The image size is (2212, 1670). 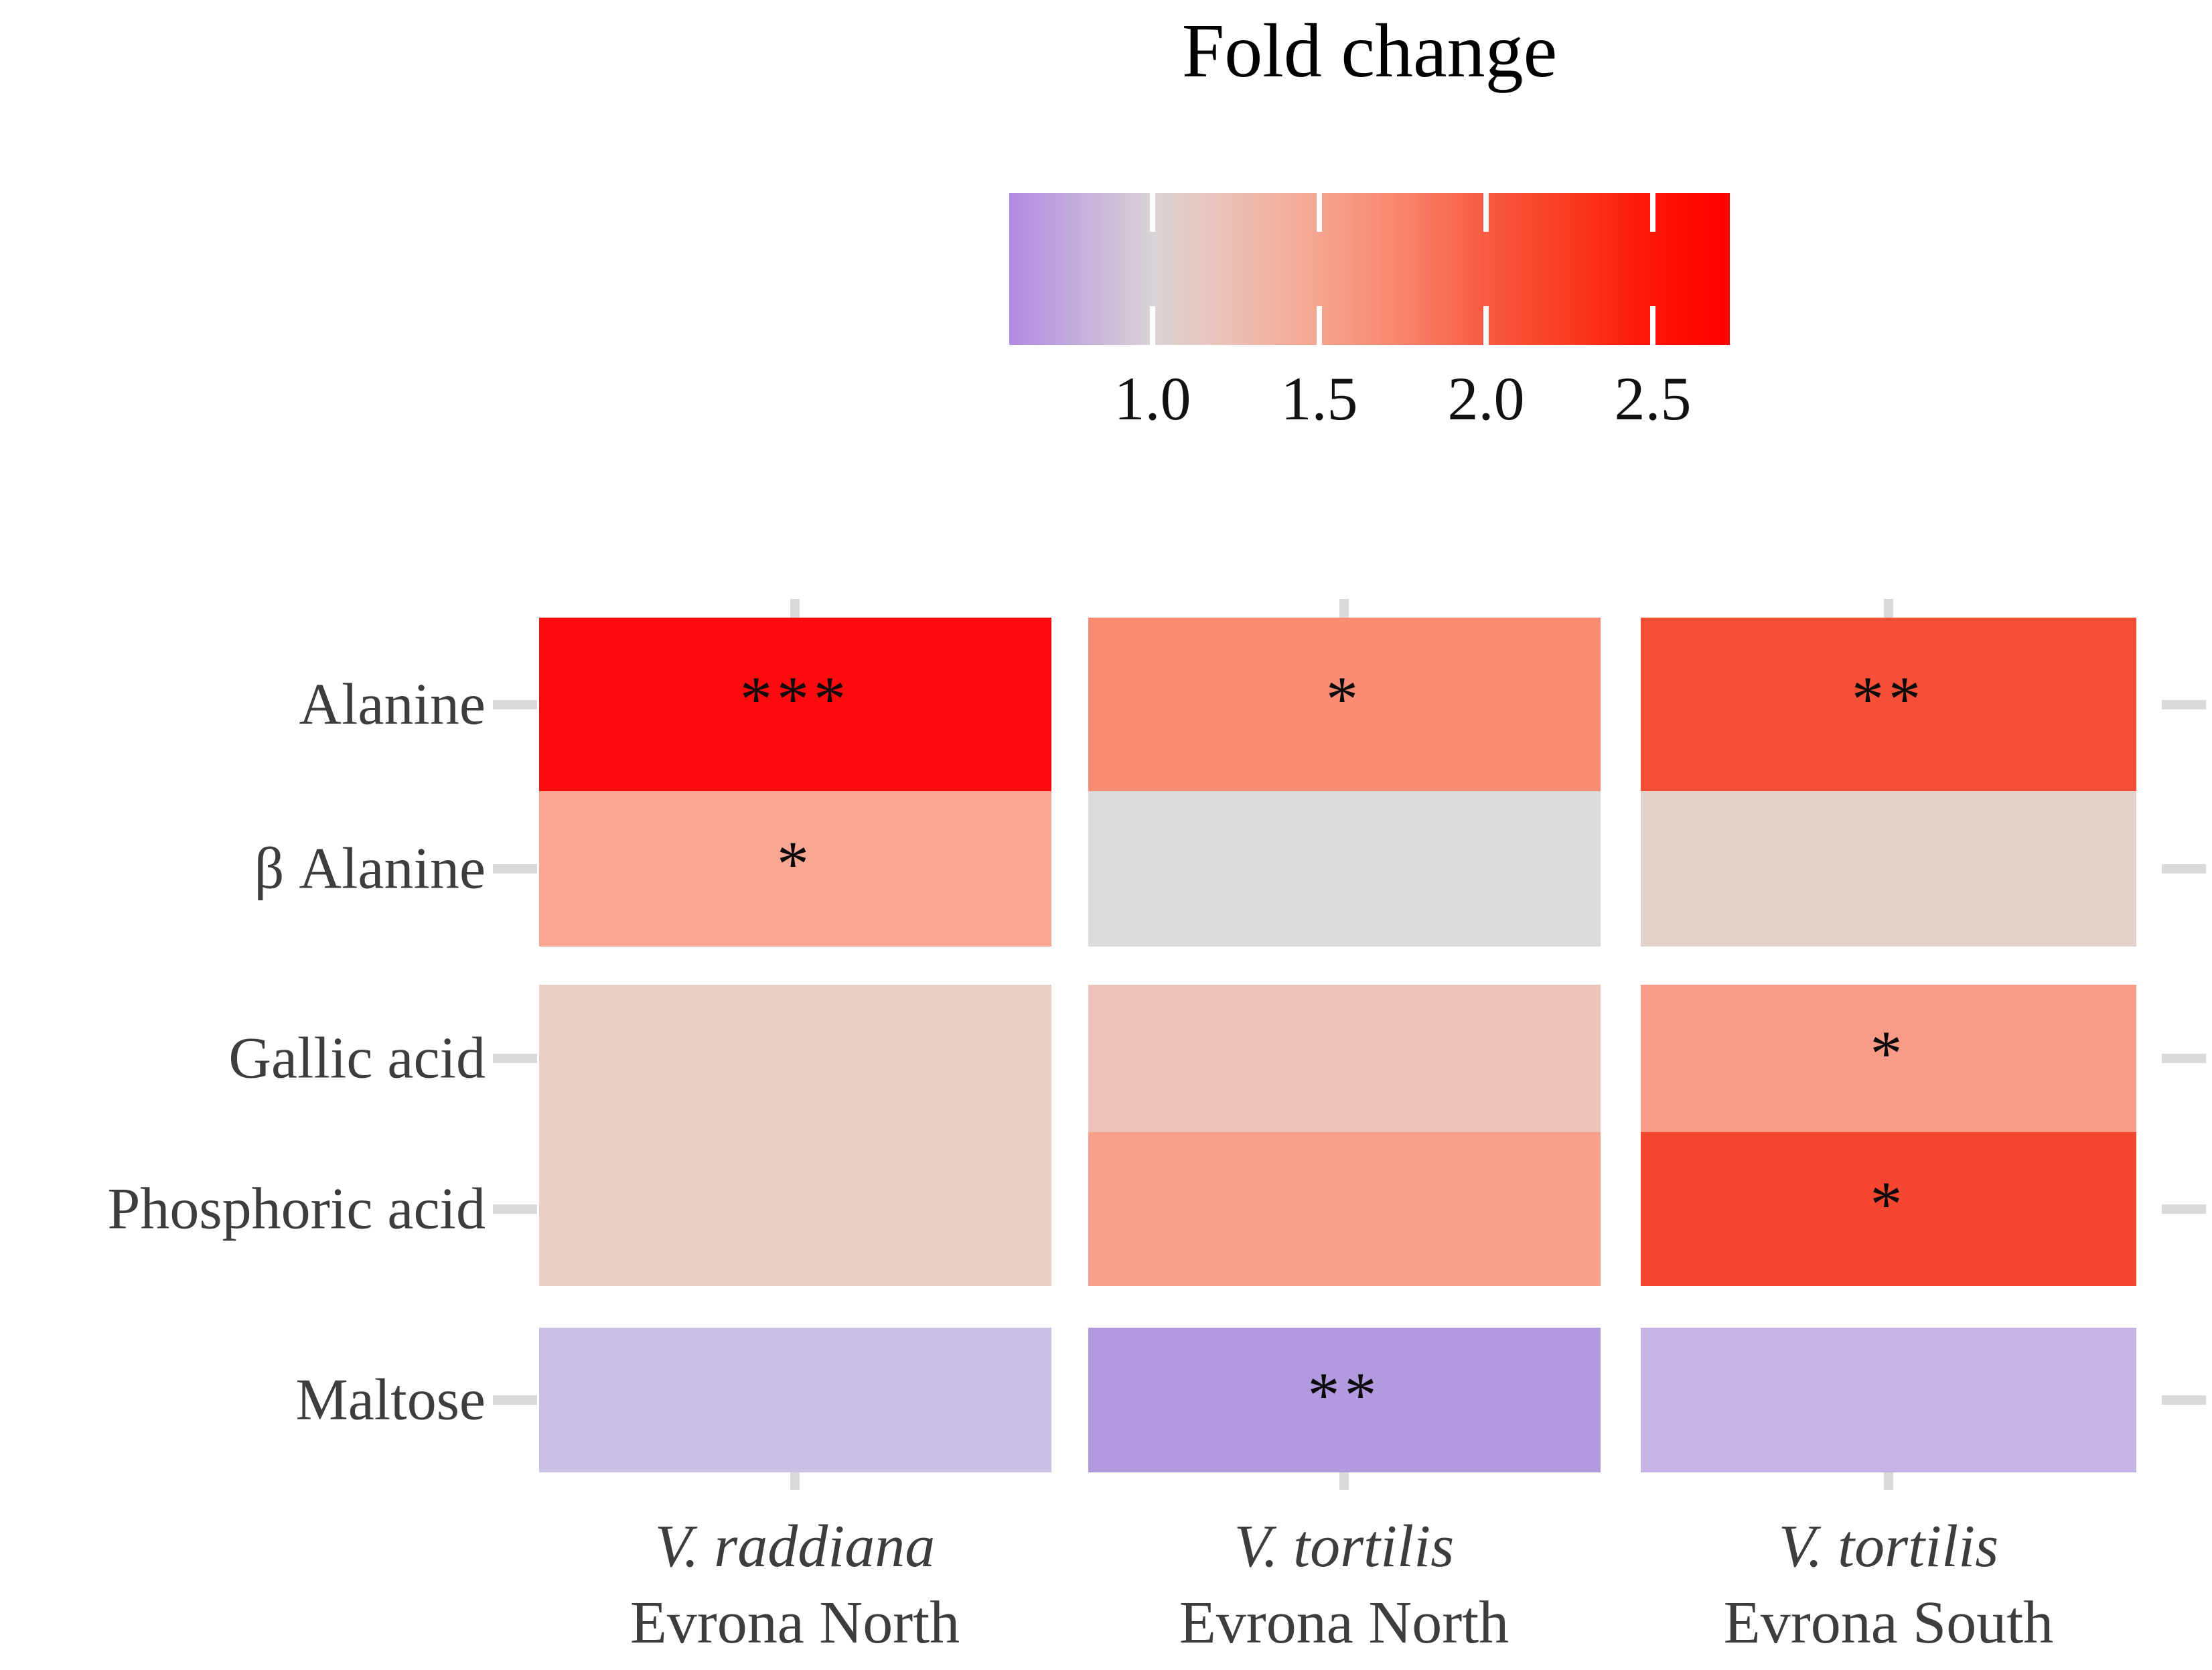 What do you see at coordinates (392, 705) in the screenshot?
I see `row-label-alanine: Alanine` at bounding box center [392, 705].